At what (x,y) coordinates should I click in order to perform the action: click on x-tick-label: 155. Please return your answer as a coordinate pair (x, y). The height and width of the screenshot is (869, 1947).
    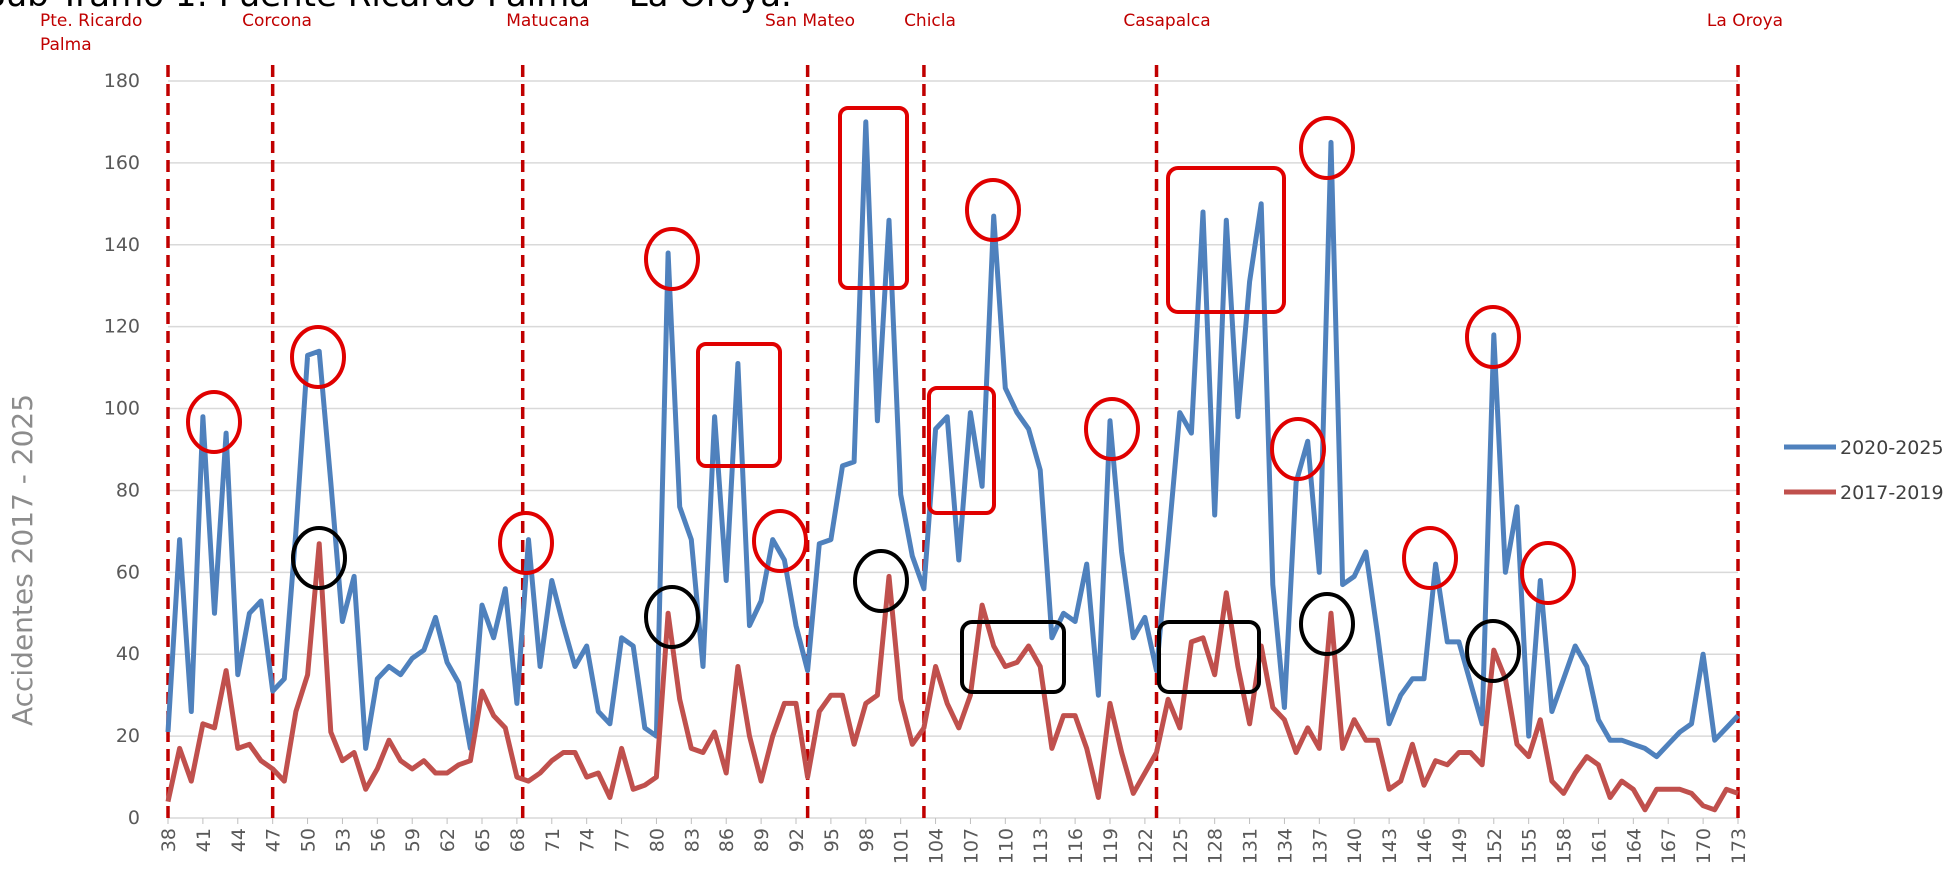
    Looking at the image, I should click on (1530, 846).